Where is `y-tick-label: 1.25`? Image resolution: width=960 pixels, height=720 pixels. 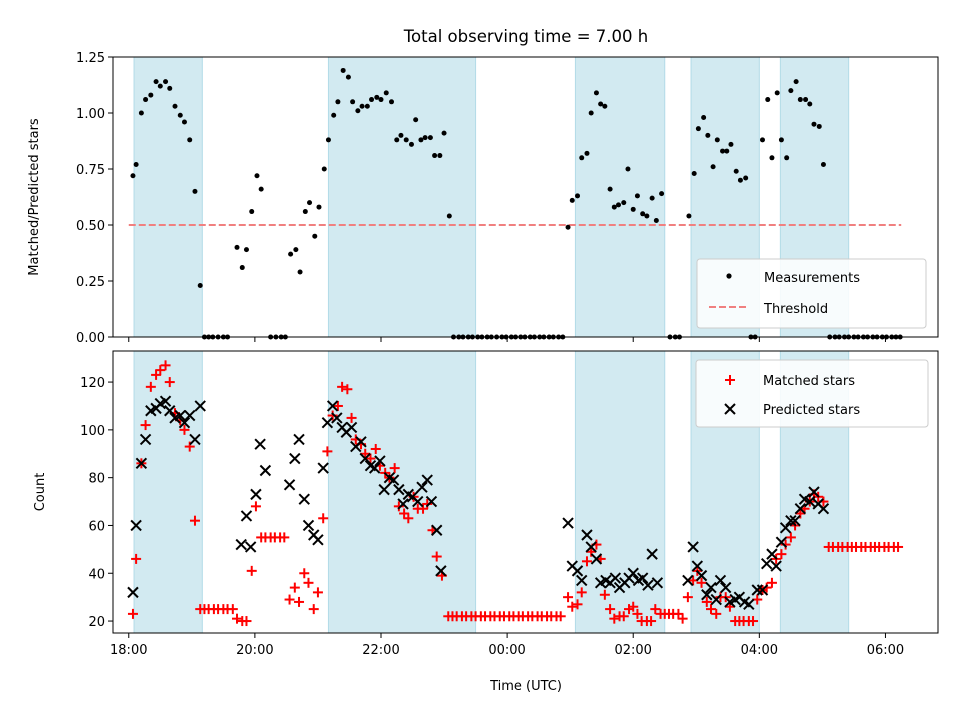
y-tick-label: 1.25 is located at coordinates (90, 58).